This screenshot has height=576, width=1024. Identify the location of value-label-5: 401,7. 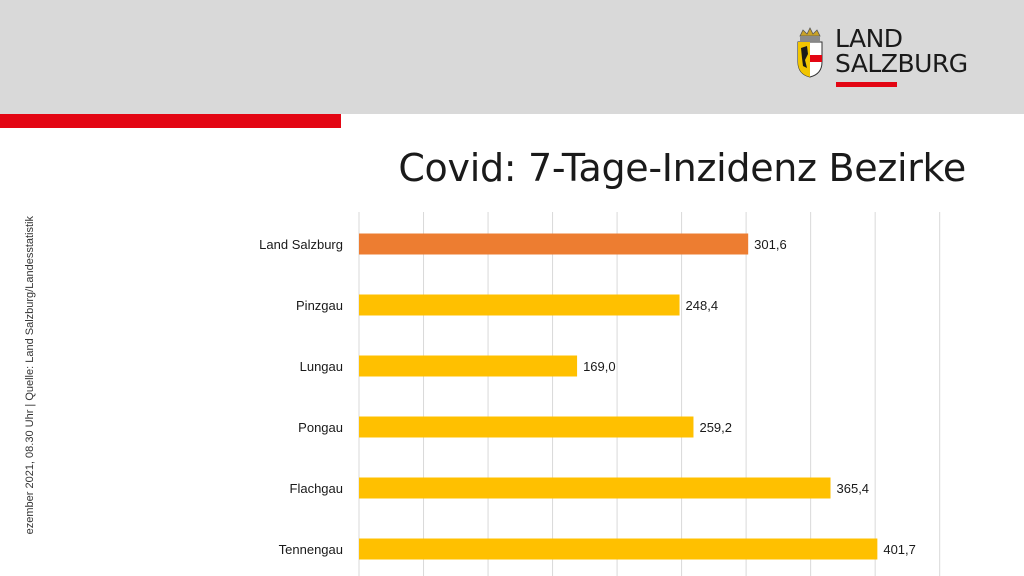
(899, 549).